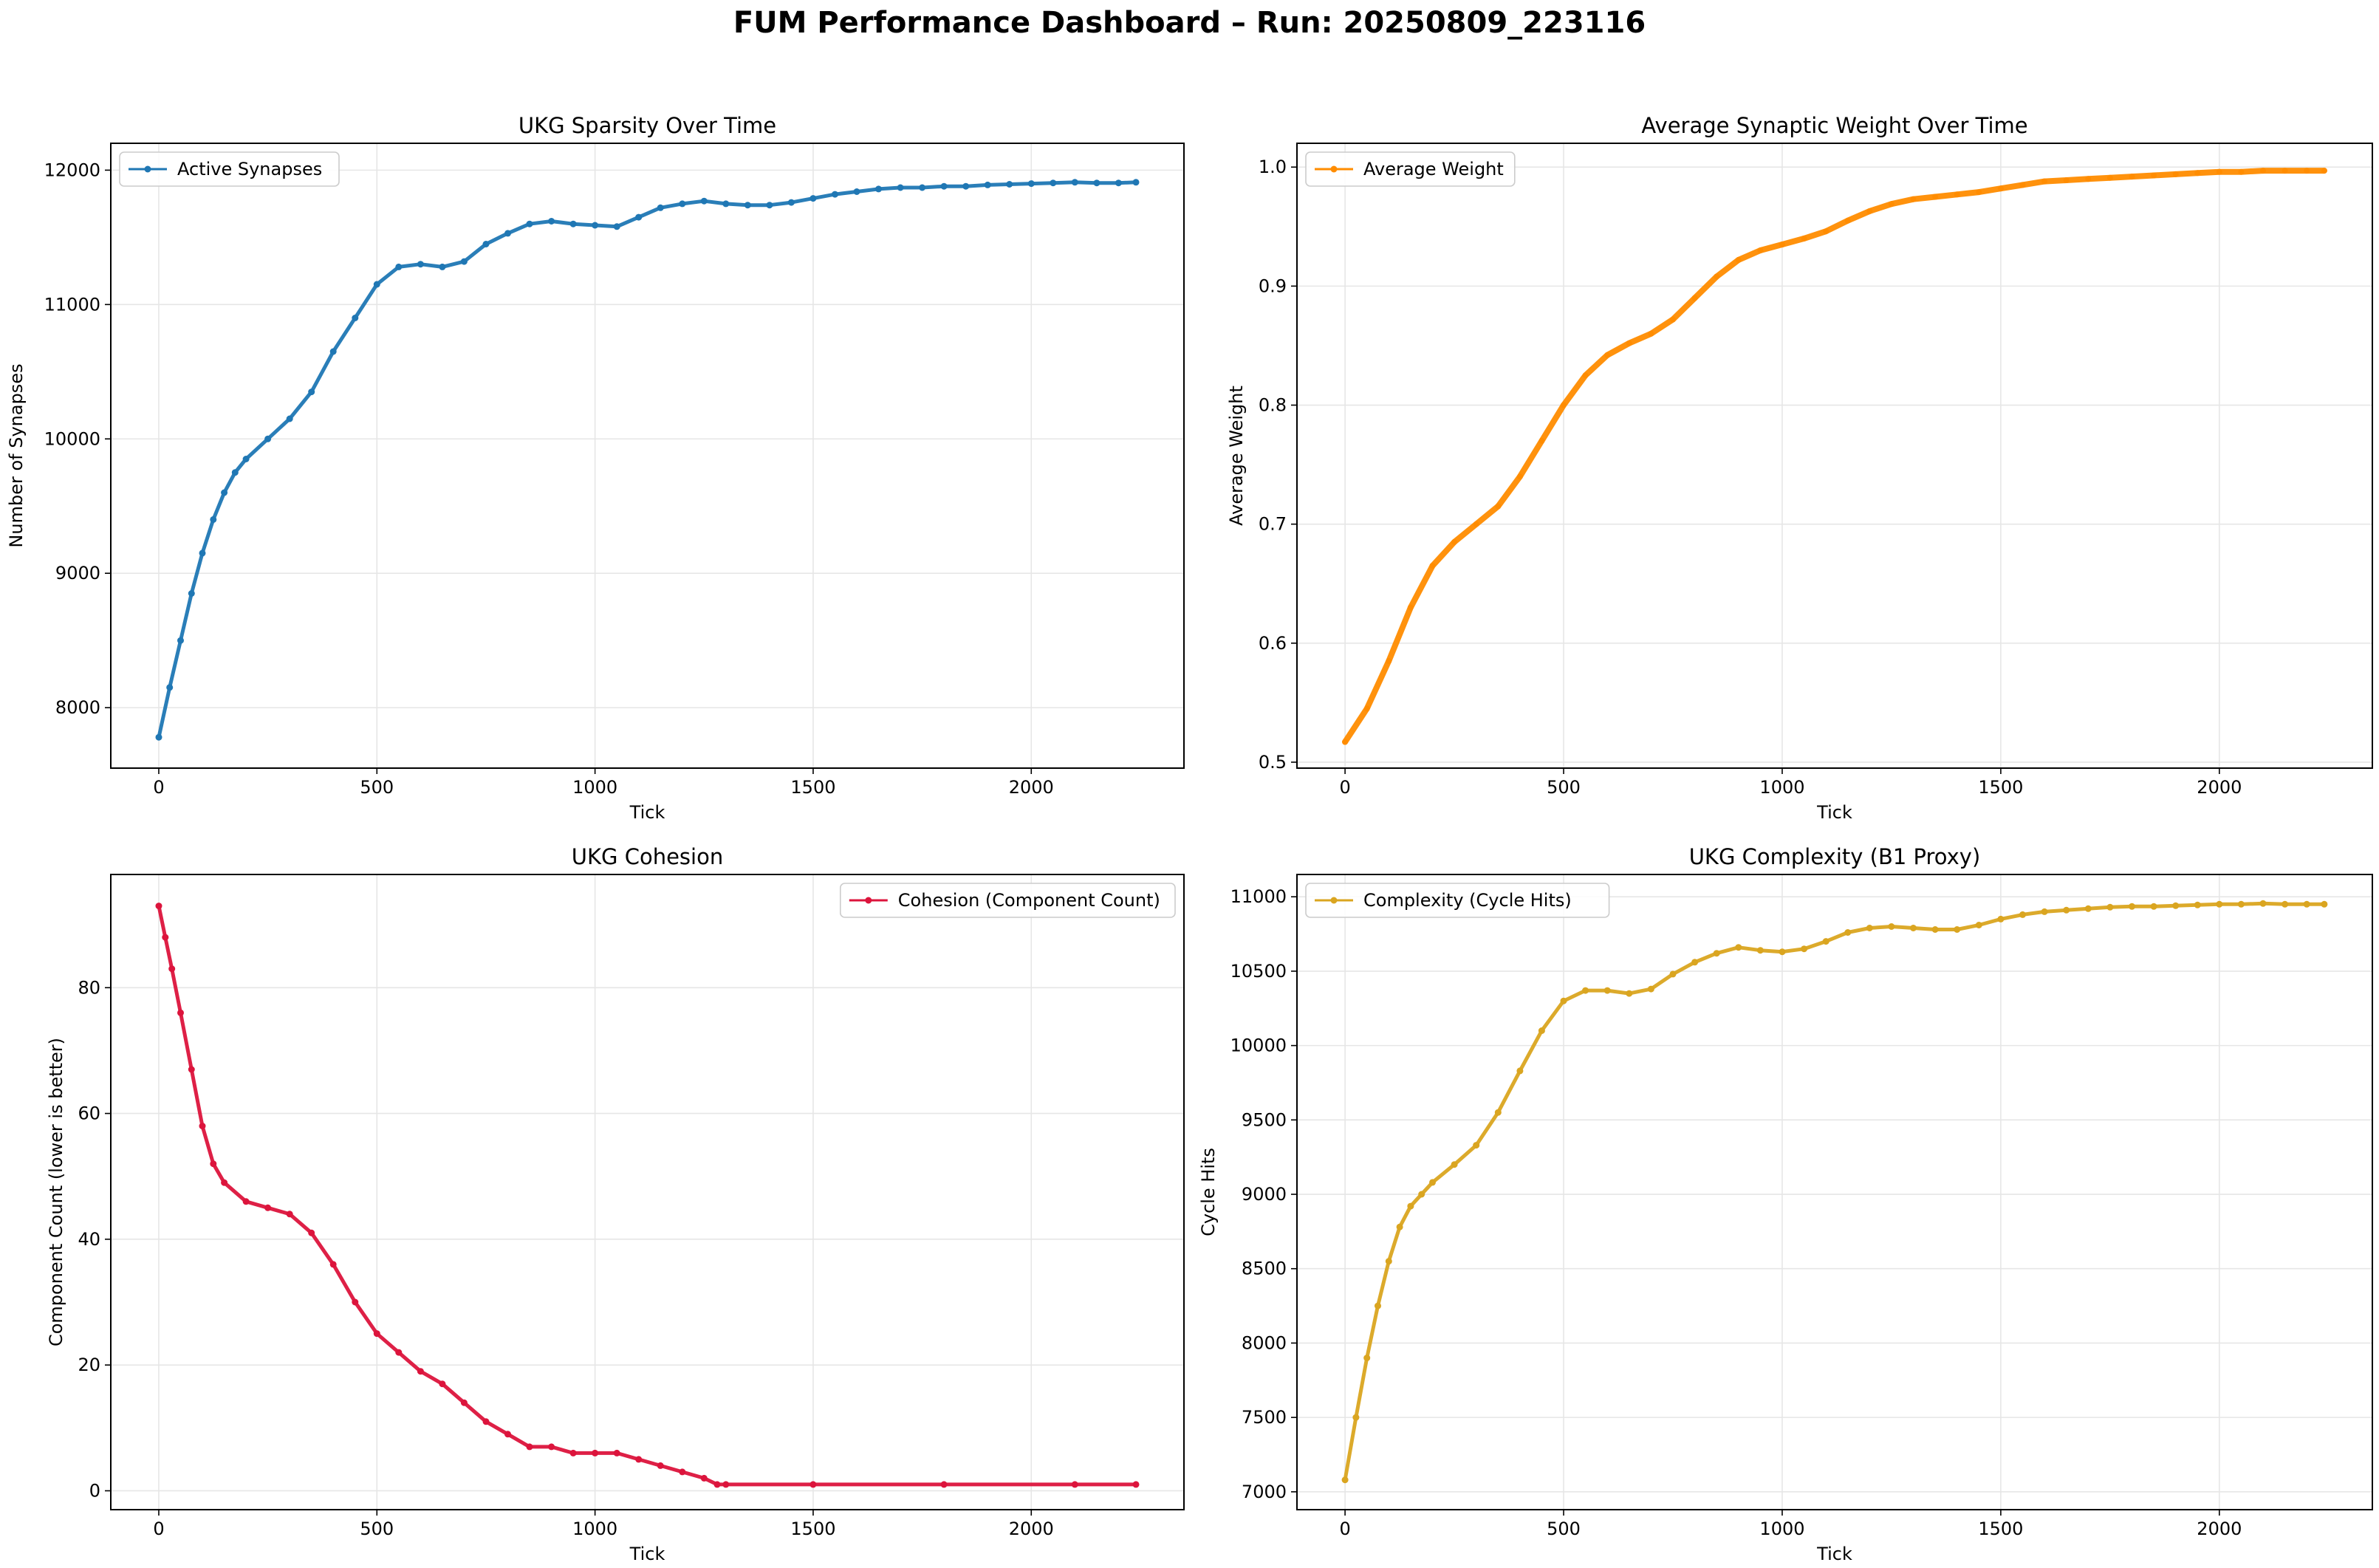 This screenshot has height=1568, width=2379. What do you see at coordinates (1258, 896) in the screenshot?
I see `y-tick-label: 11000` at bounding box center [1258, 896].